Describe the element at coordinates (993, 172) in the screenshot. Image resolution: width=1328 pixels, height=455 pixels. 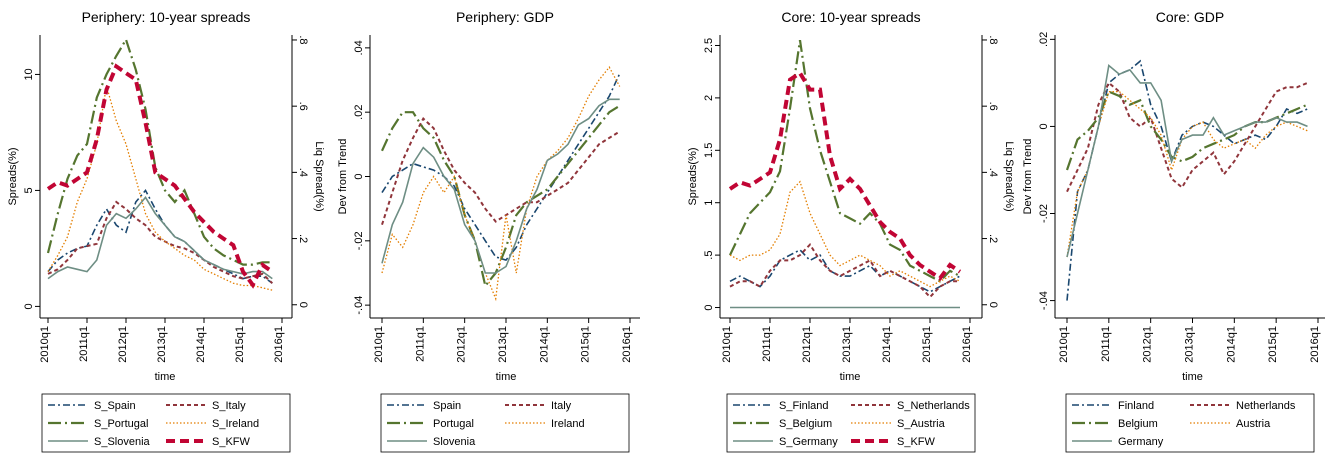
I see `y2-tick-label: .4` at that location.